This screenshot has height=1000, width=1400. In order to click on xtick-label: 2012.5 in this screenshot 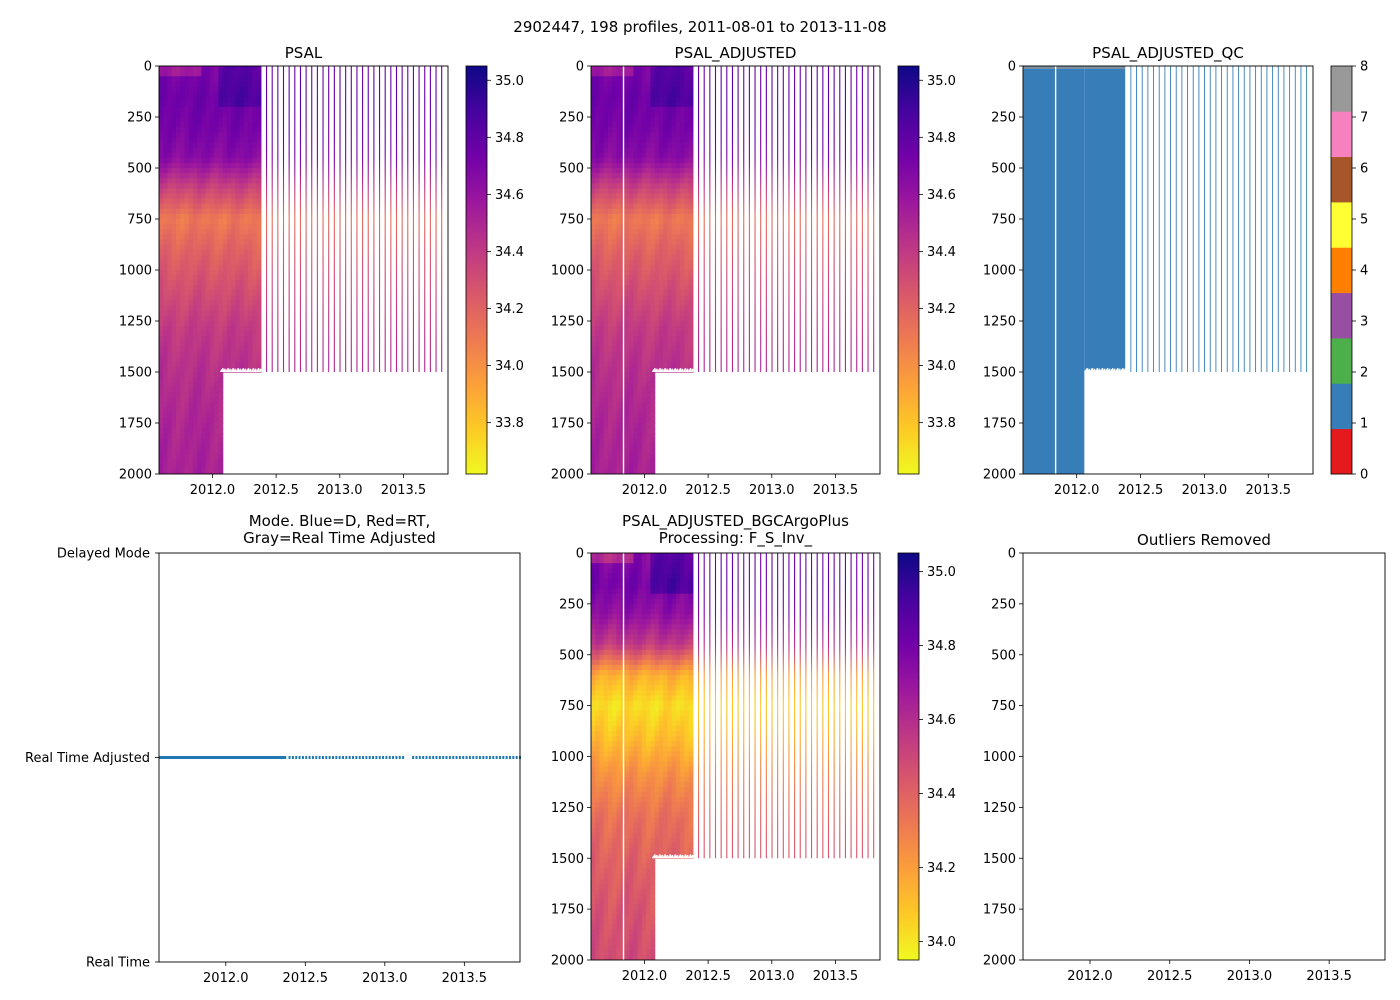, I will do `click(276, 490)`.